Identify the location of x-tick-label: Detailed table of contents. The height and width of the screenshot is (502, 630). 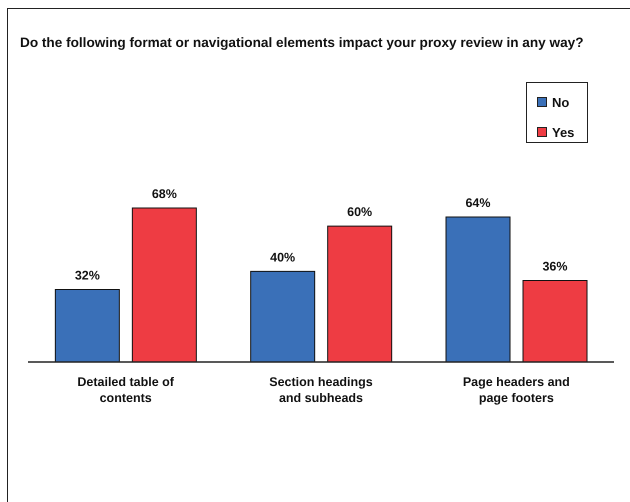
(126, 390).